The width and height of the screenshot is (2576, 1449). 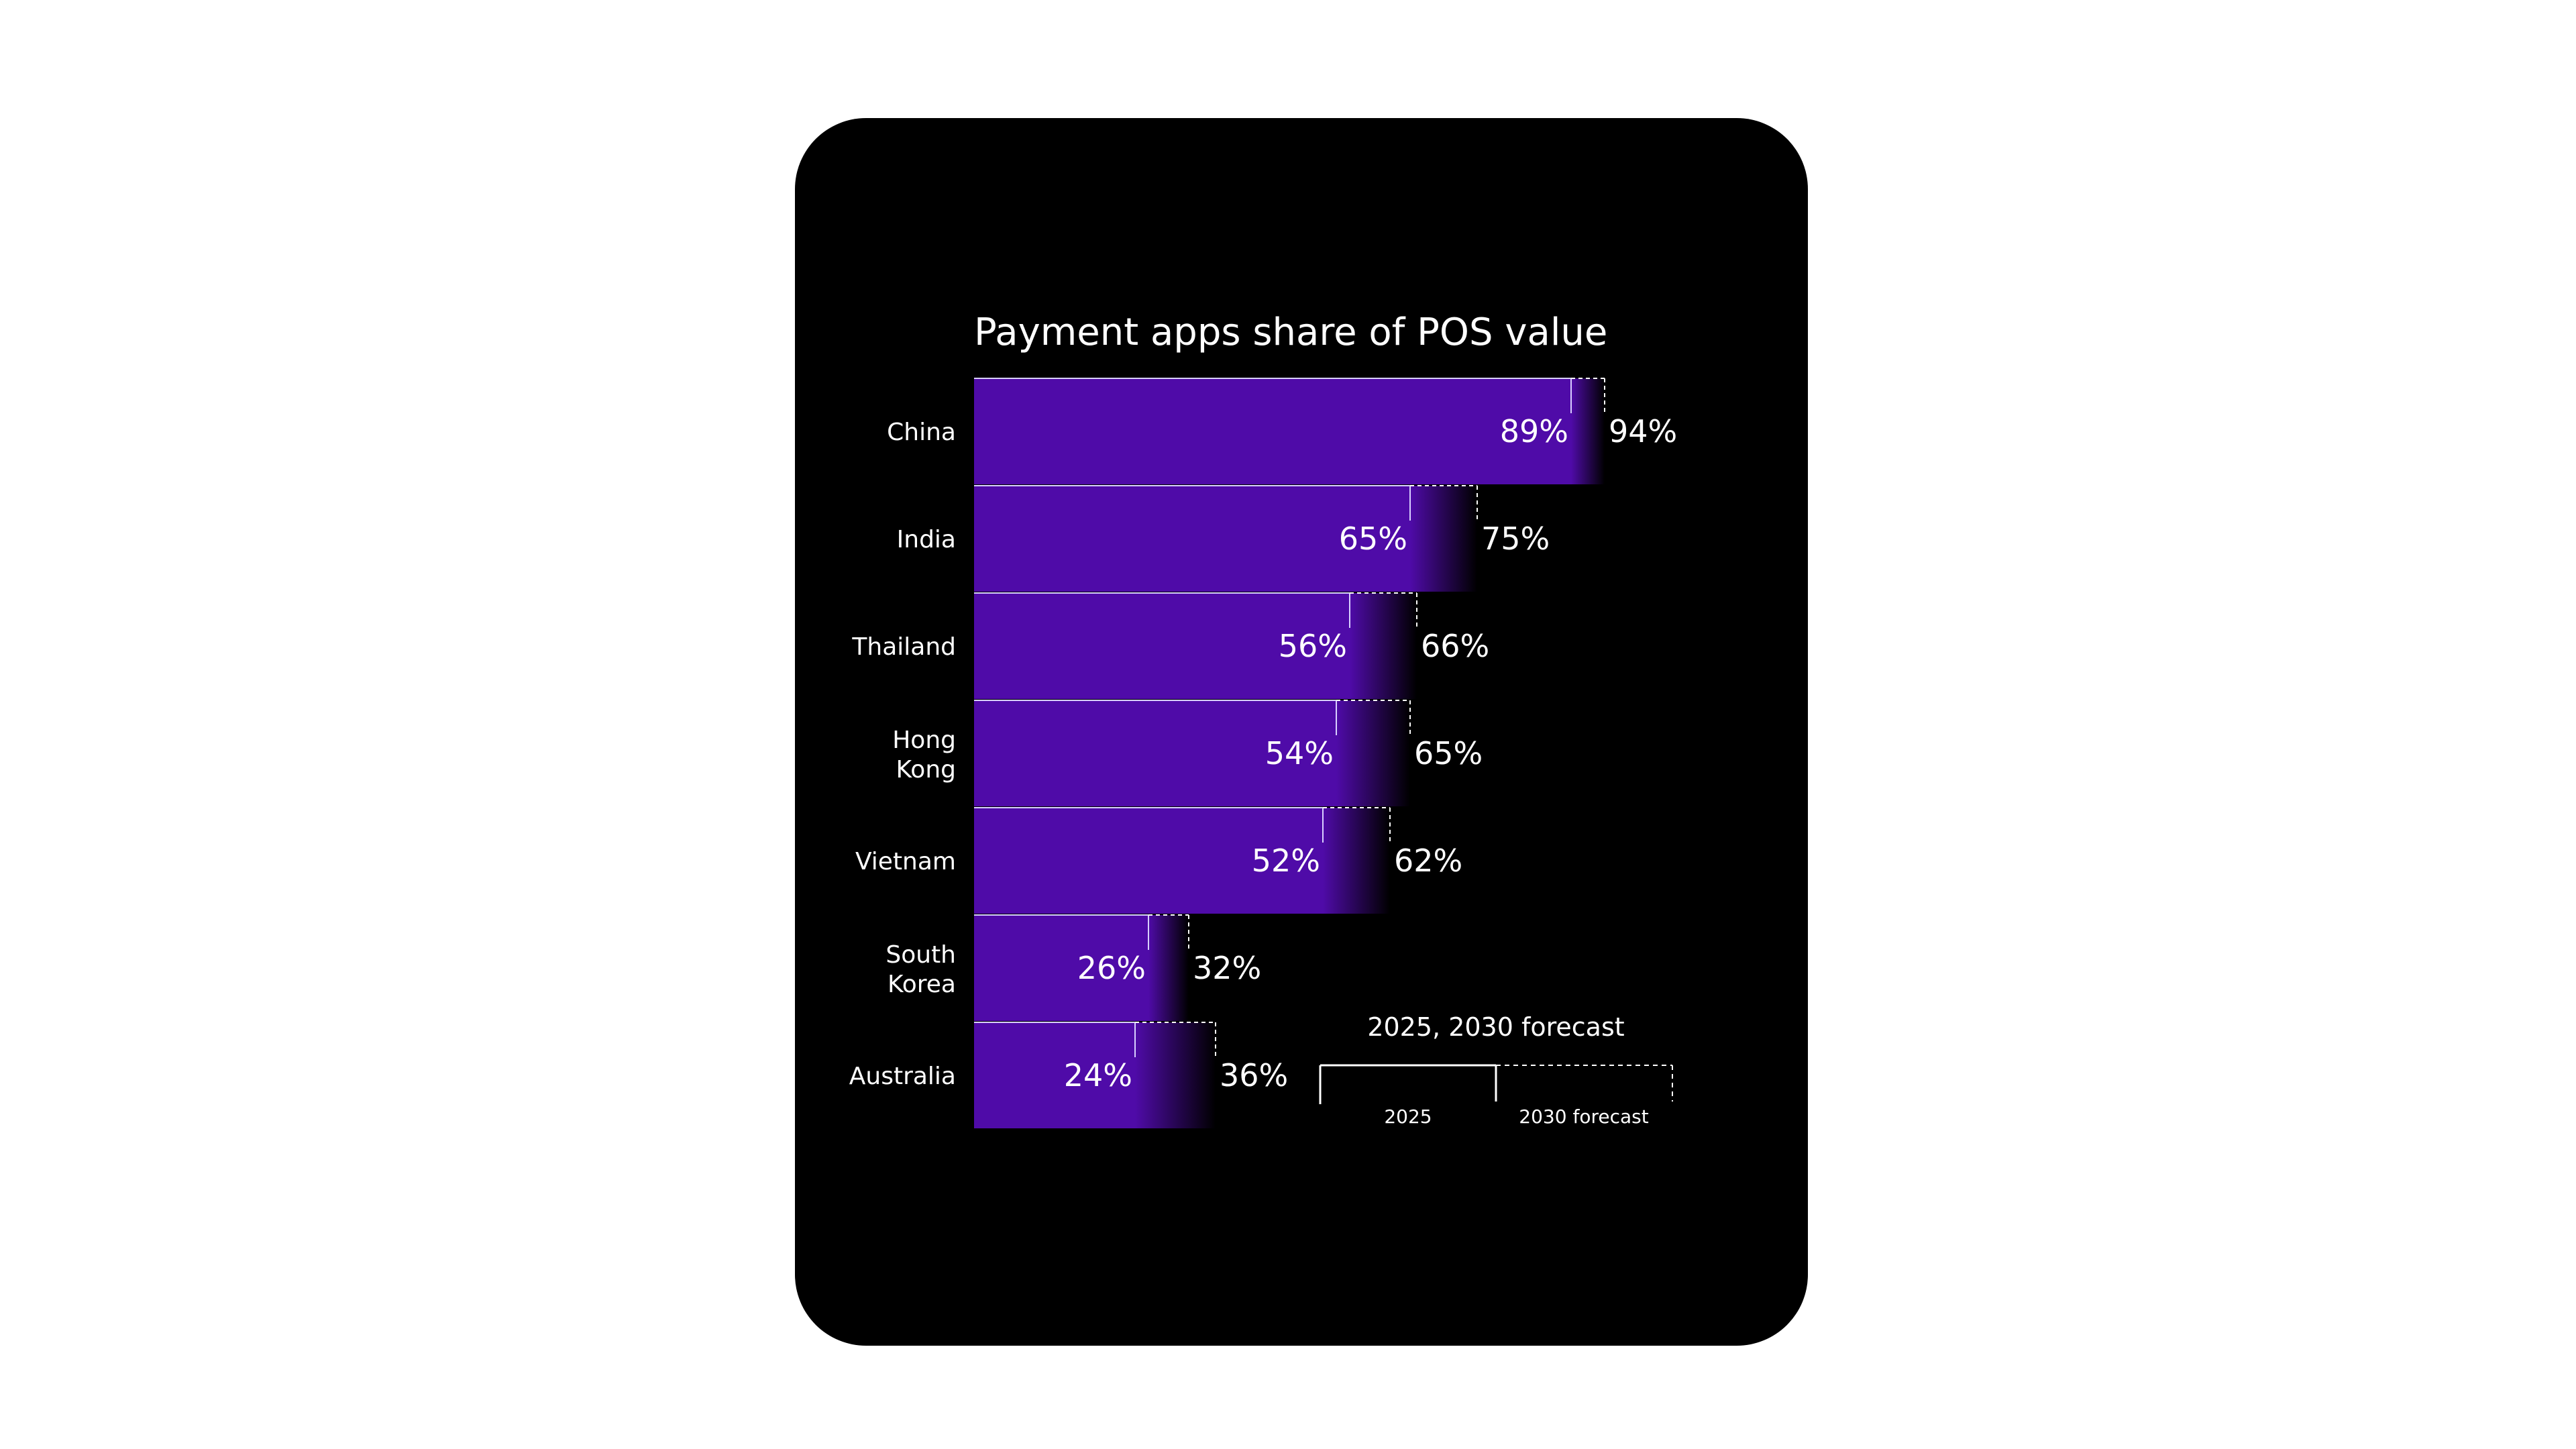 What do you see at coordinates (1534, 431) in the screenshot?
I see `value-label-2025: 89%` at bounding box center [1534, 431].